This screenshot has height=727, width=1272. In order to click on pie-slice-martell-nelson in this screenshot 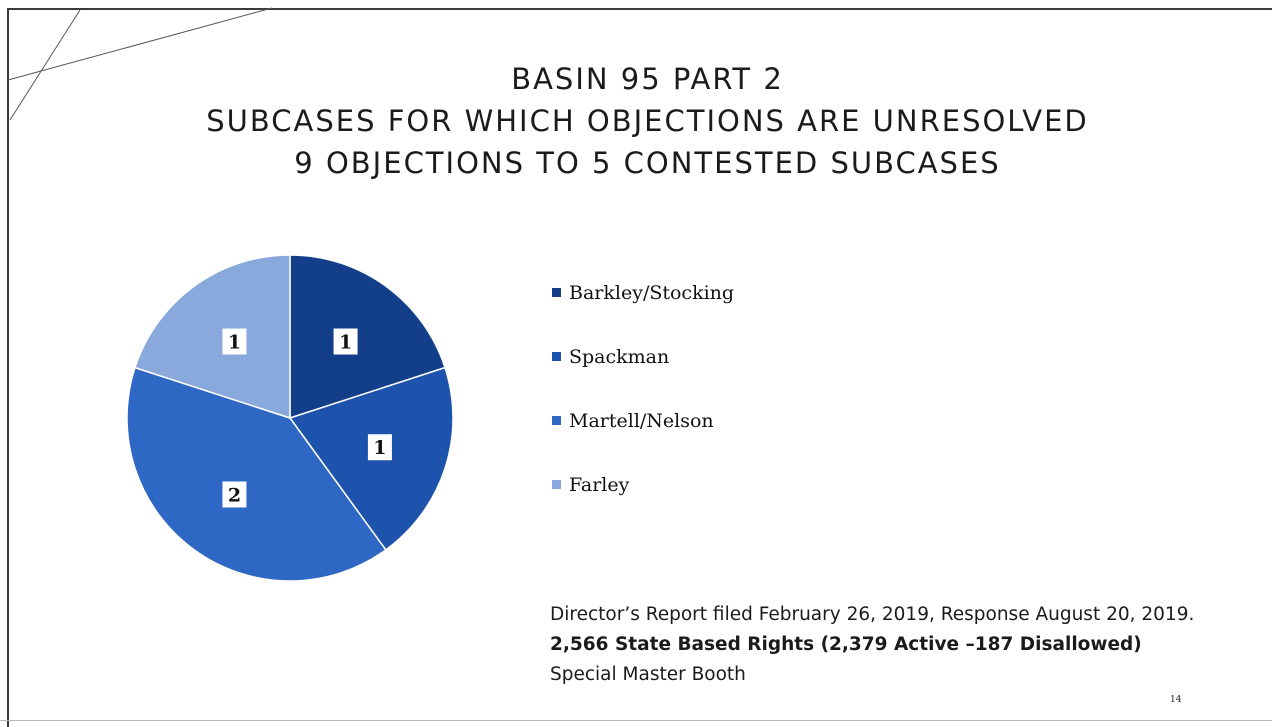, I will do `click(256, 474)`.